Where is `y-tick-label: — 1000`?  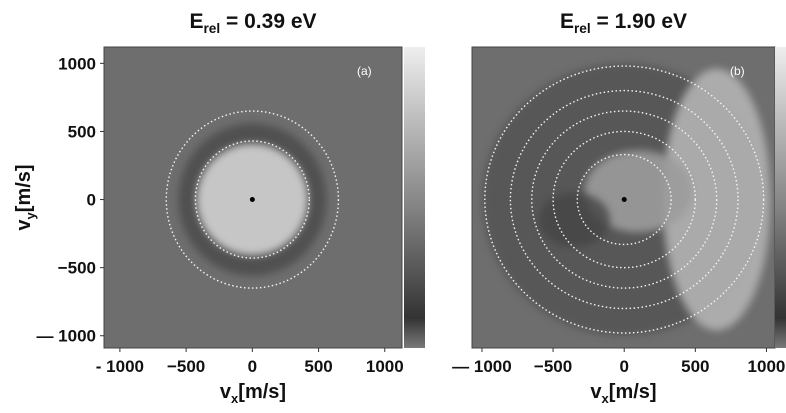 y-tick-label: — 1000 is located at coordinates (66, 336).